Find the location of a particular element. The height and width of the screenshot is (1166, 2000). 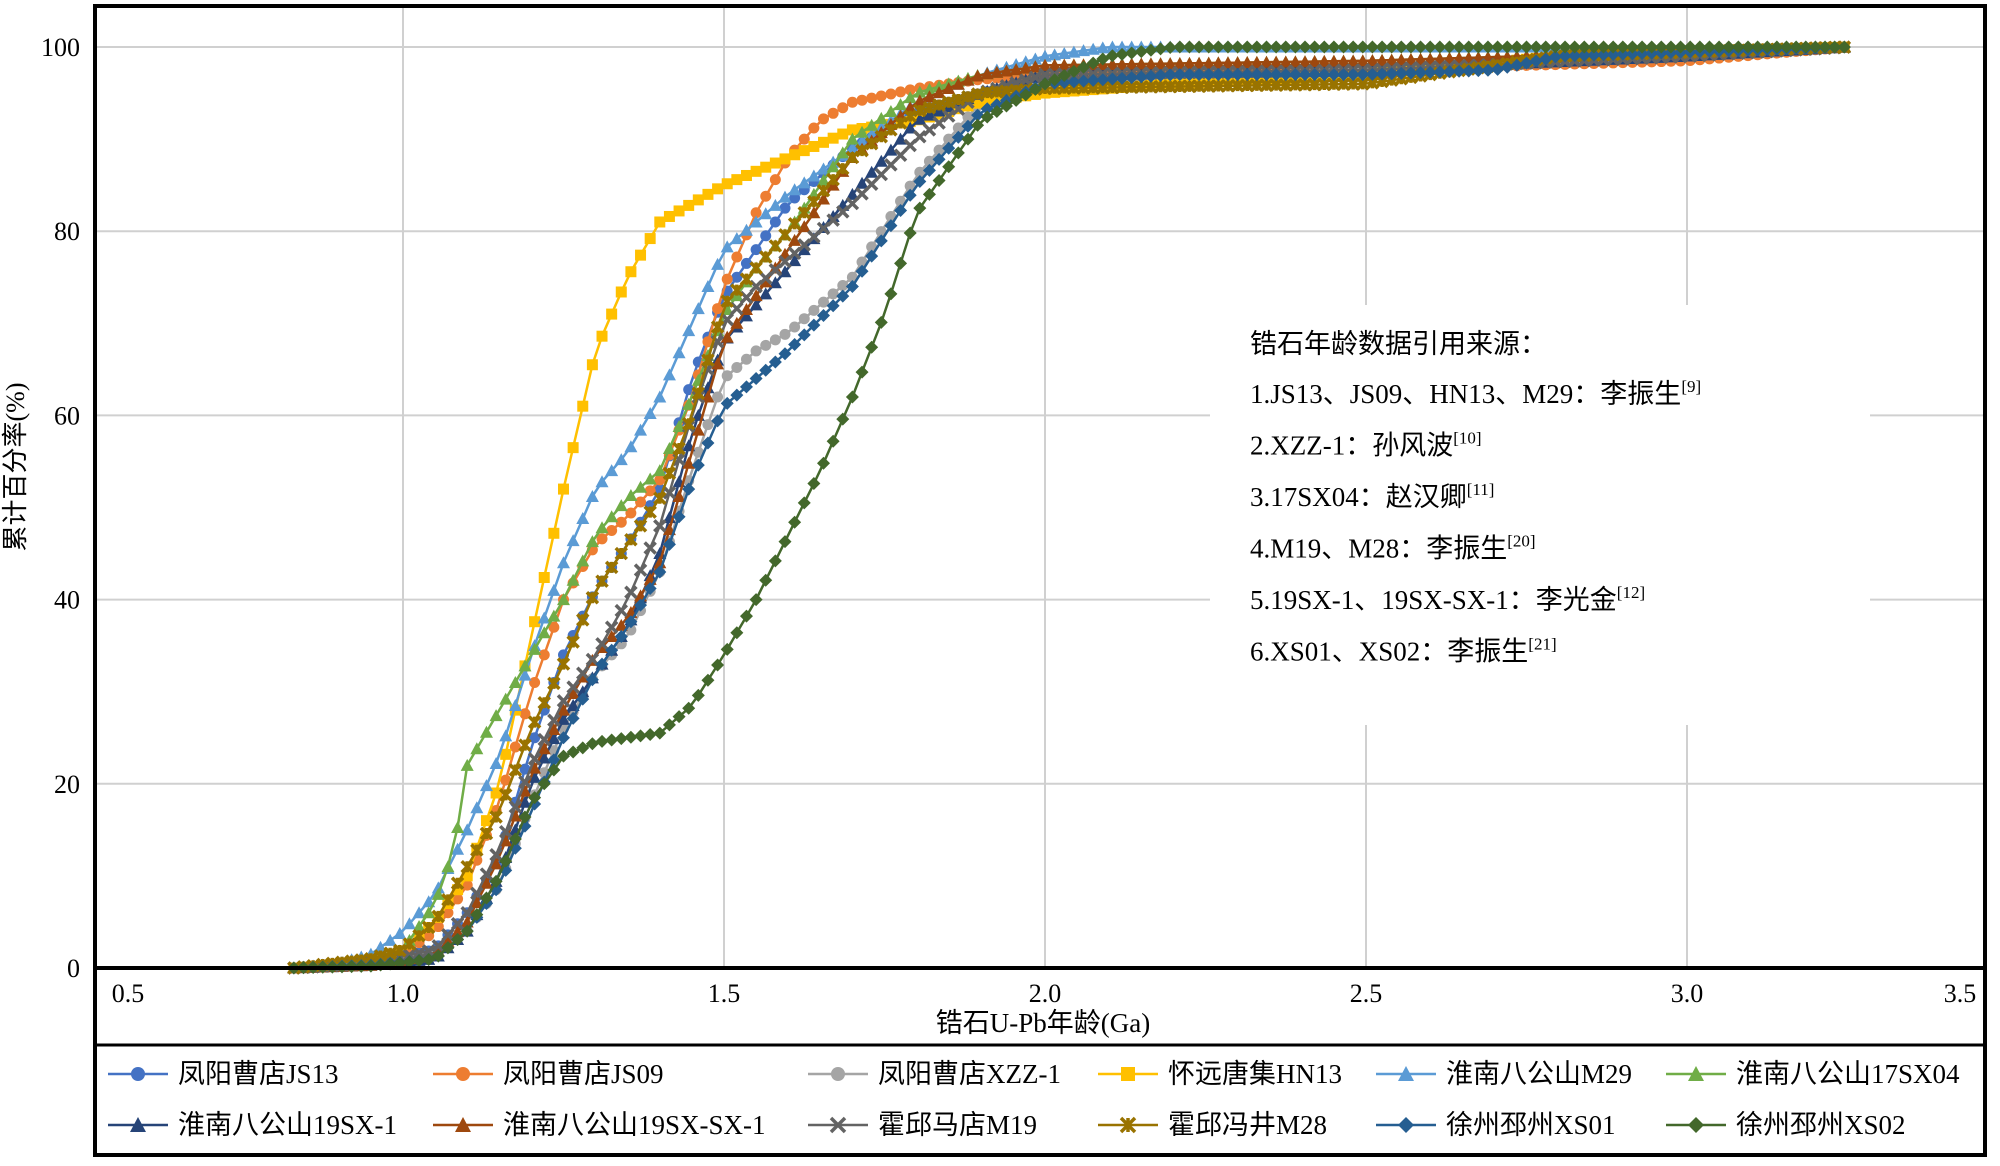

legend-item: 淮南八公山M29 is located at coordinates (1504, 1074).